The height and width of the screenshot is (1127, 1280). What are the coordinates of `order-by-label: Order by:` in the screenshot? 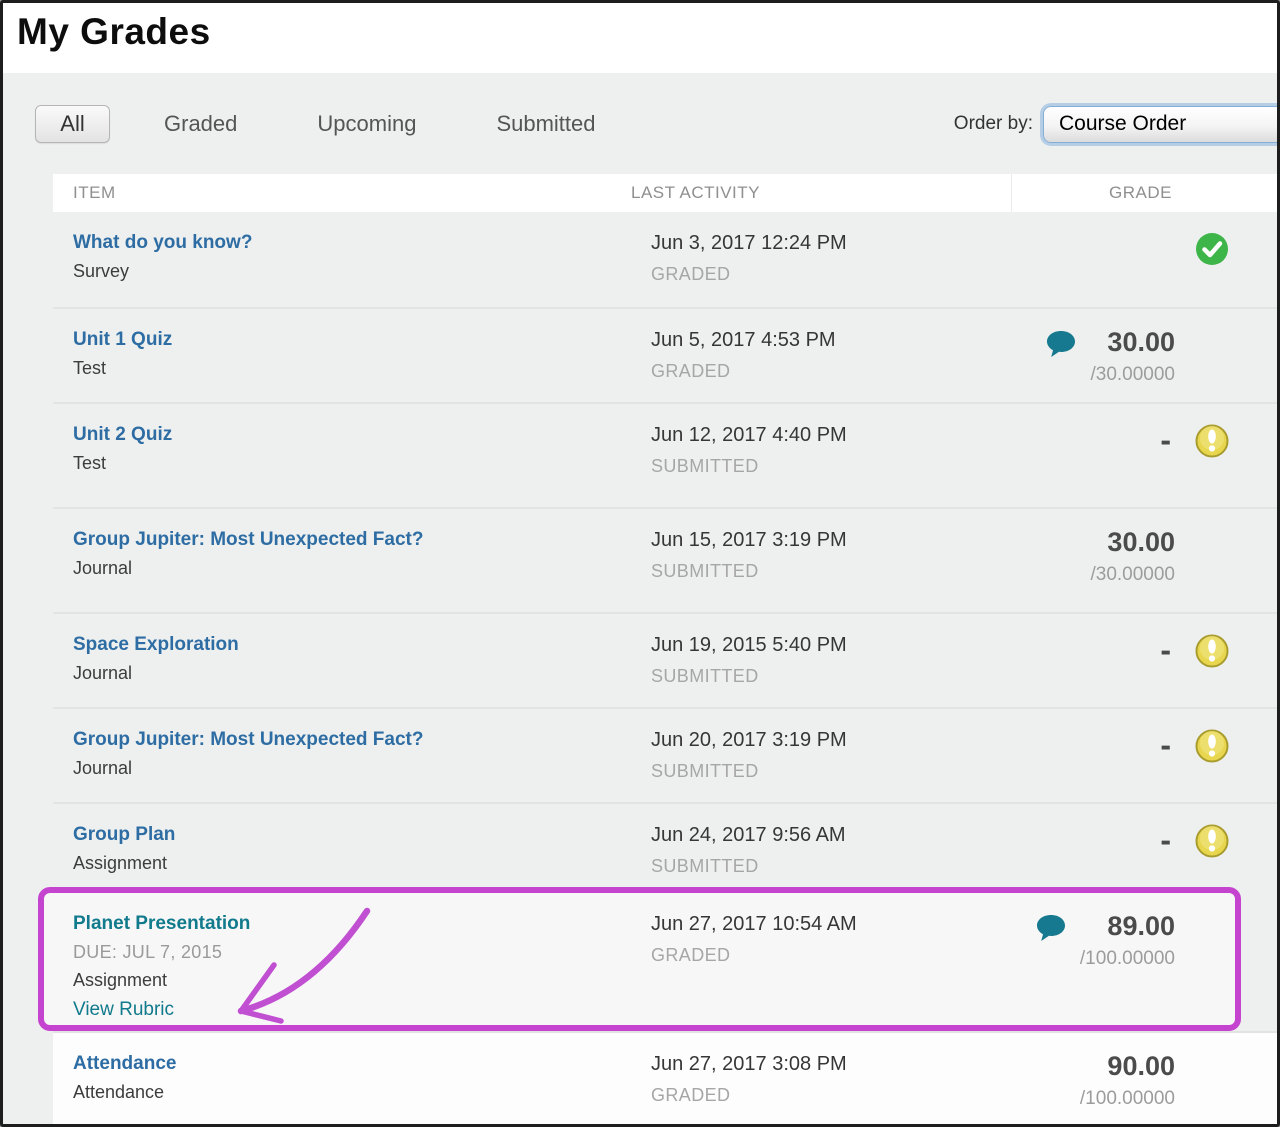 It's located at (993, 123).